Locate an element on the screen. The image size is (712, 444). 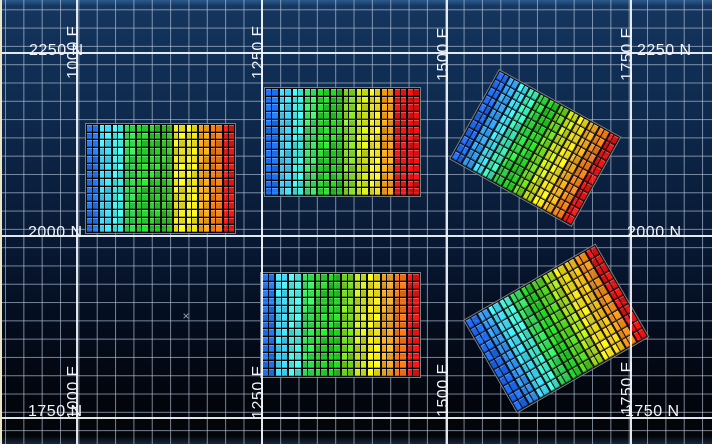
block-model-bottom-right-rotated is located at coordinates (556, 328).